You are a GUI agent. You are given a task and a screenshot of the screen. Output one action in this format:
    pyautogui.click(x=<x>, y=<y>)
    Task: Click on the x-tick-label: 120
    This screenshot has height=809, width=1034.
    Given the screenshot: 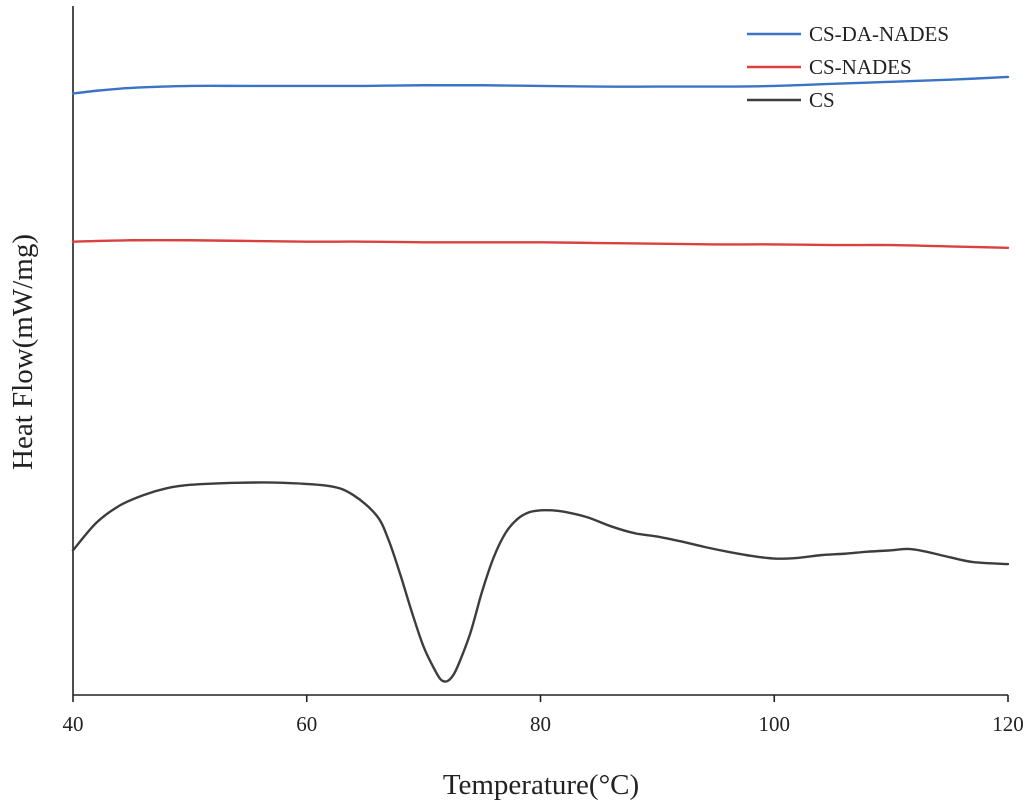 What is the action you would take?
    pyautogui.click(x=1008, y=724)
    